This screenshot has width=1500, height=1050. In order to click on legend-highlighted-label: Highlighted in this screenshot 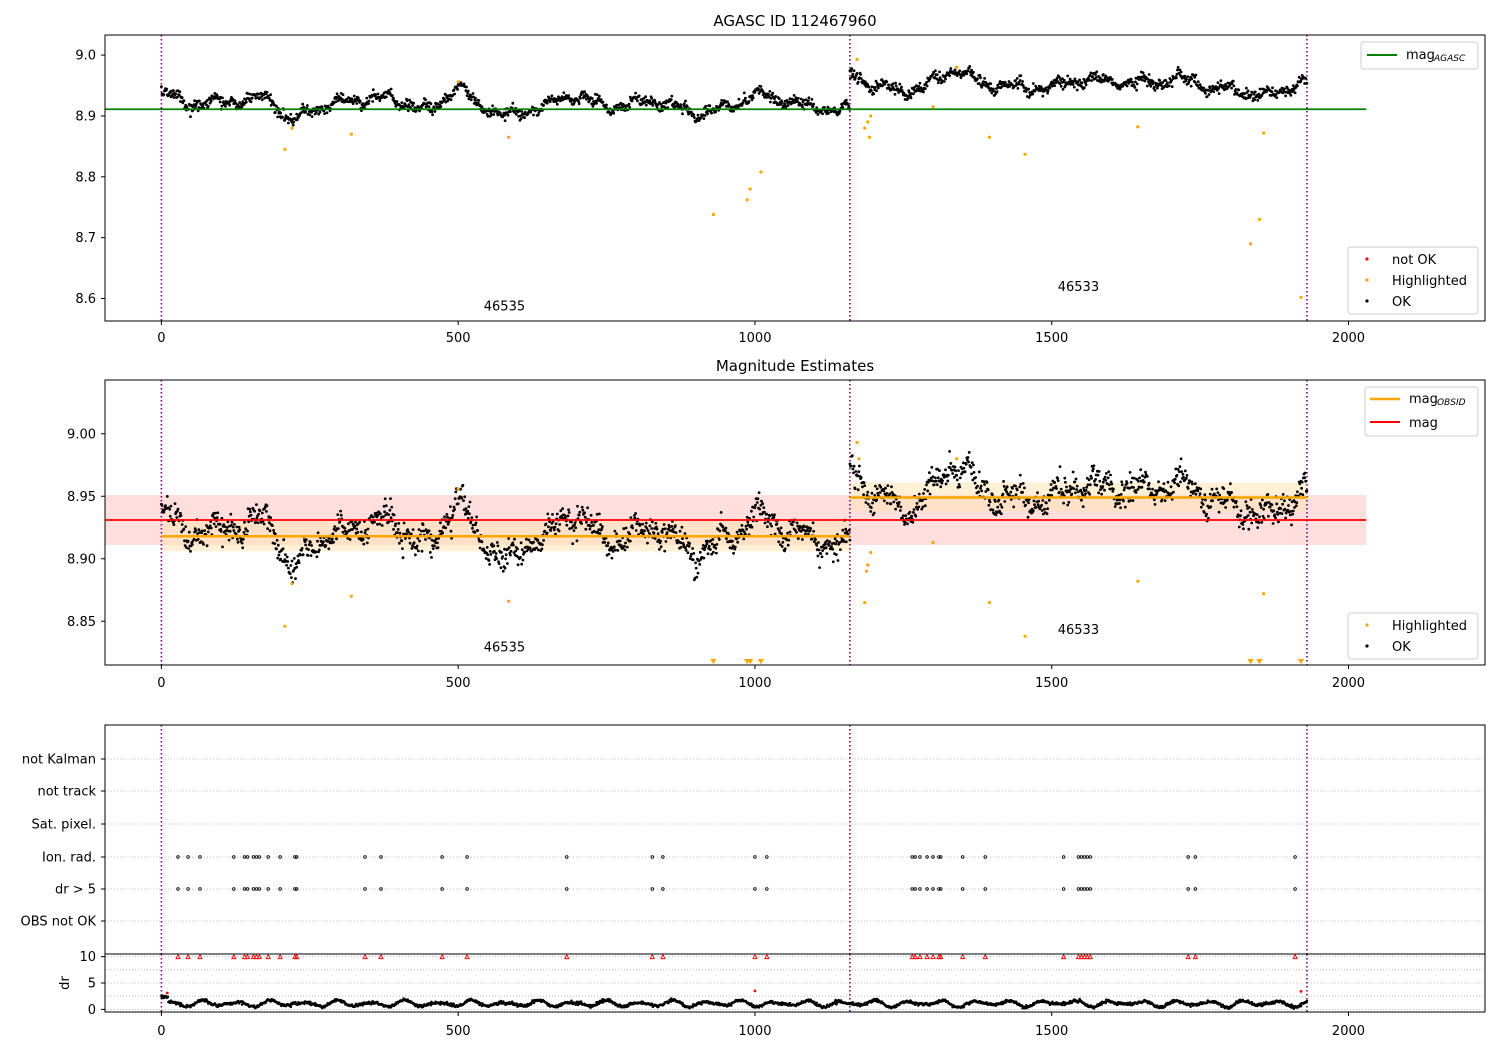, I will do `click(1429, 626)`.